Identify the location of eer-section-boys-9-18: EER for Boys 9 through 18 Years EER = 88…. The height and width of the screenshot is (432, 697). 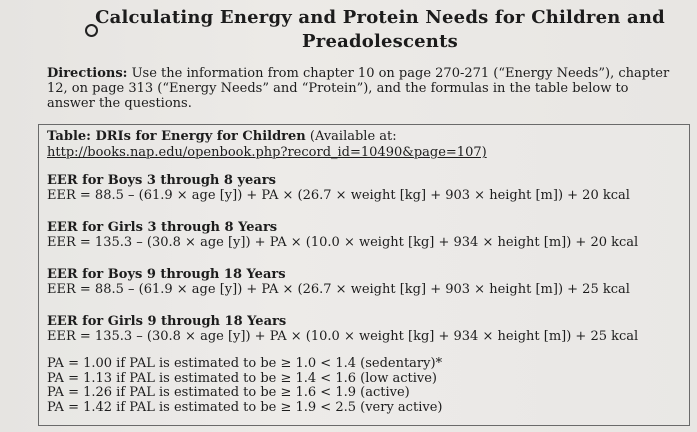
(357, 282).